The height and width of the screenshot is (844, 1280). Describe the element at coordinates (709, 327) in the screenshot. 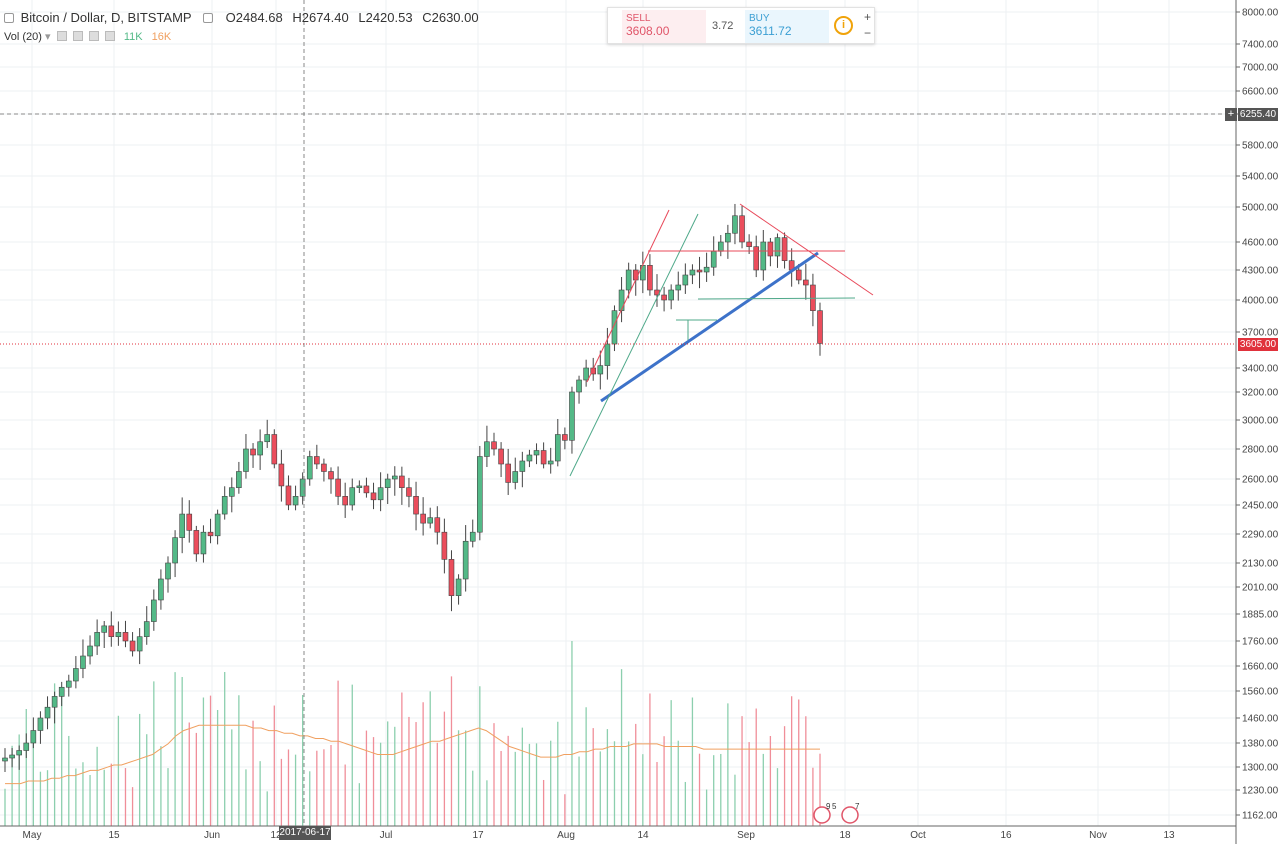

I see `trend-line-blue` at that location.